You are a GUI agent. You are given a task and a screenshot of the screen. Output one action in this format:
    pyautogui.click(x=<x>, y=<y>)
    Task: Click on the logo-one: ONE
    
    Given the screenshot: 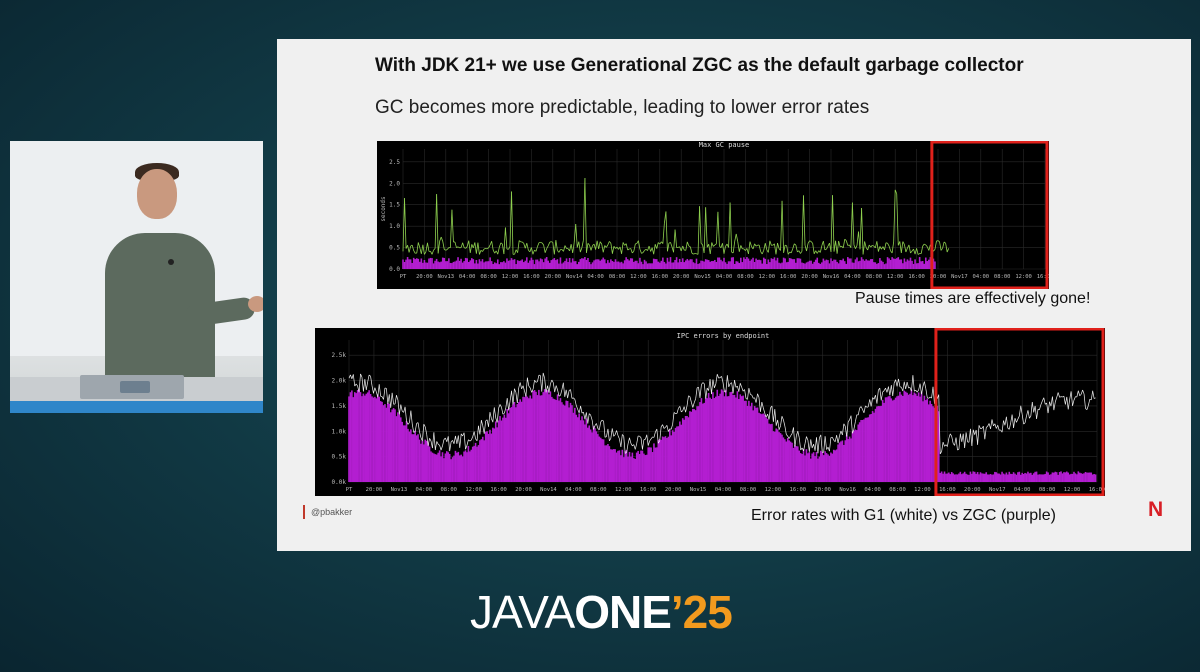 What is the action you would take?
    pyautogui.click(x=623, y=612)
    